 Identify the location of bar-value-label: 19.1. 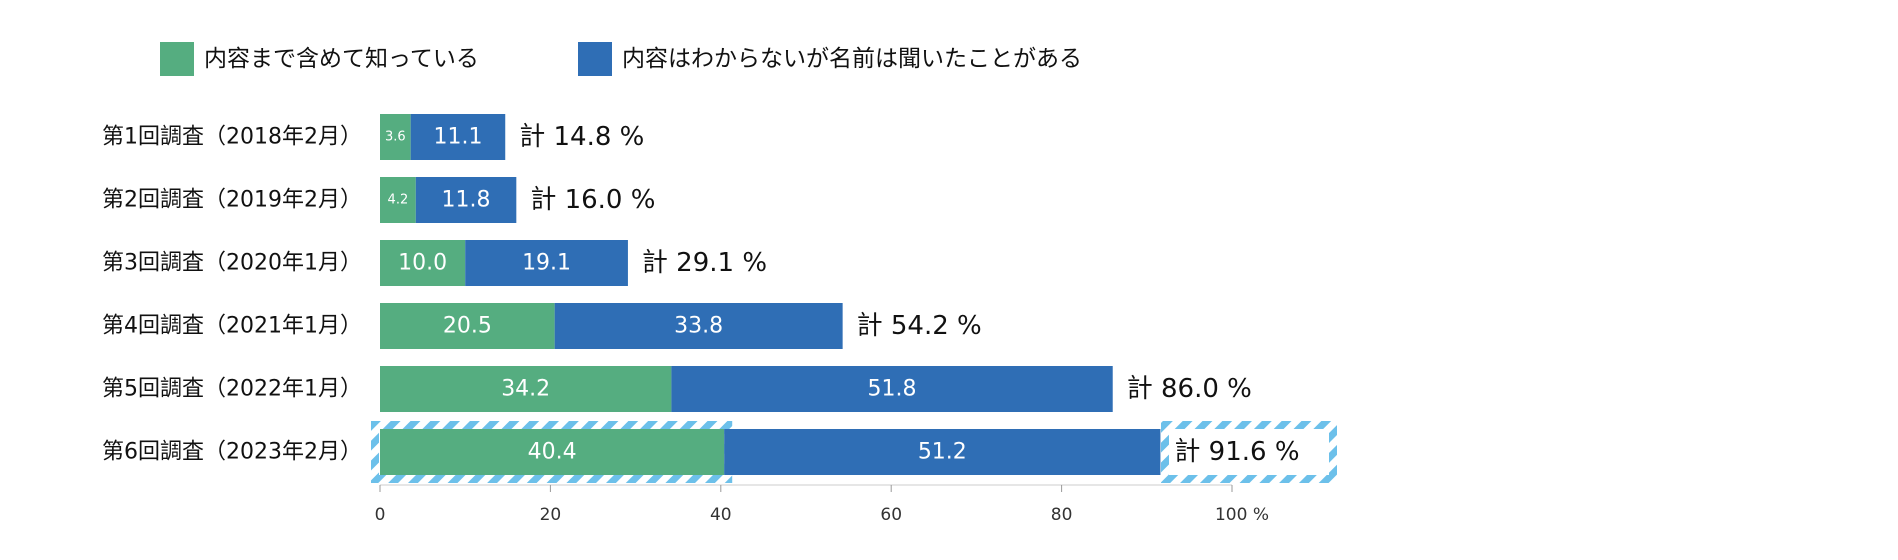
(546, 263).